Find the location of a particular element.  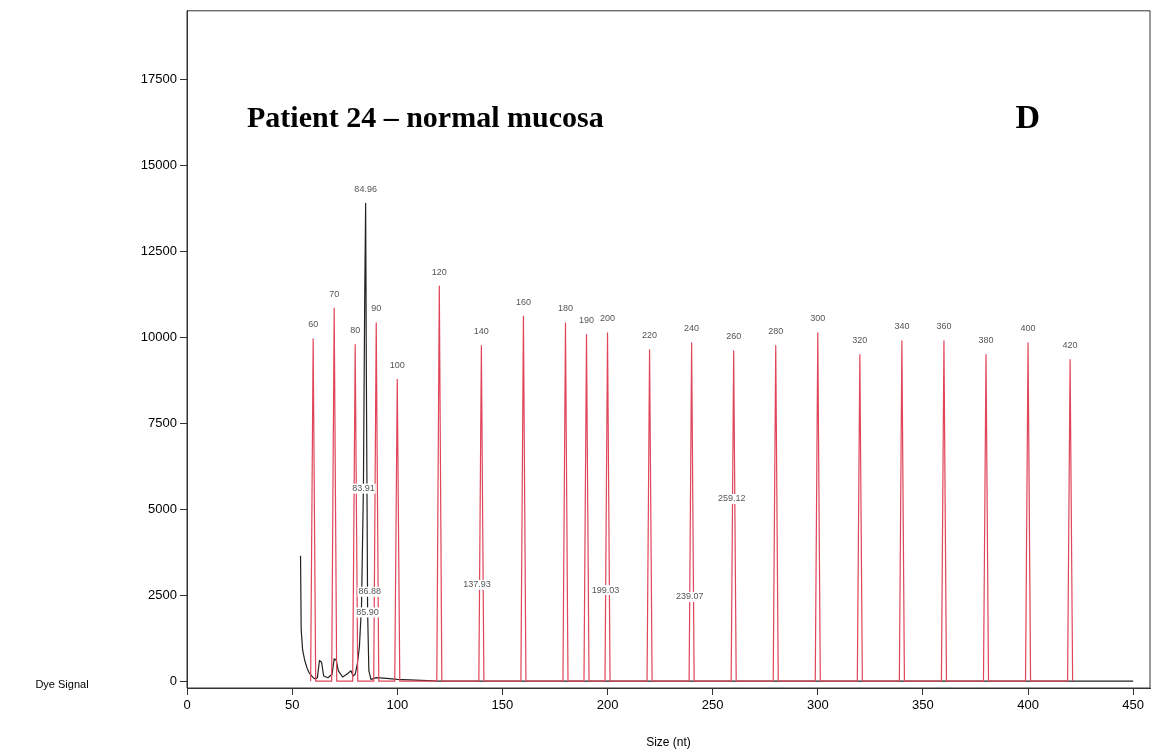

annotation: 70 is located at coordinates (334, 293).